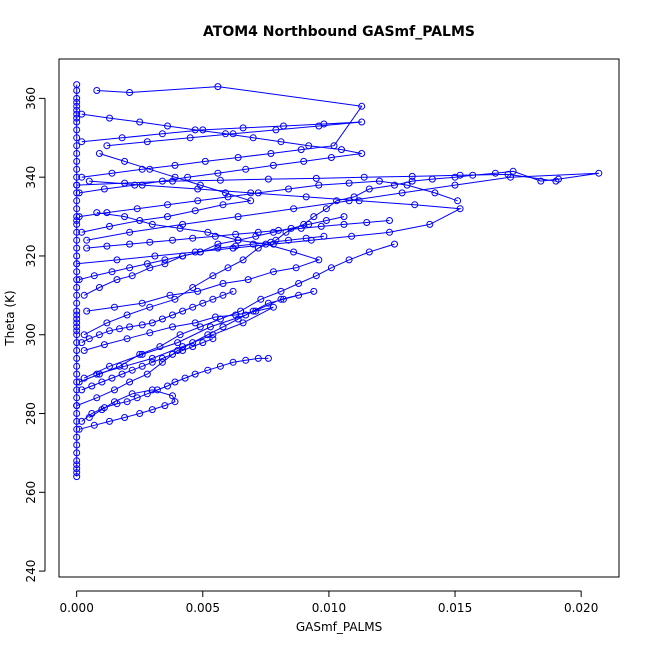  What do you see at coordinates (10, 318) in the screenshot?
I see `y-axis-label: Theta (K)` at bounding box center [10, 318].